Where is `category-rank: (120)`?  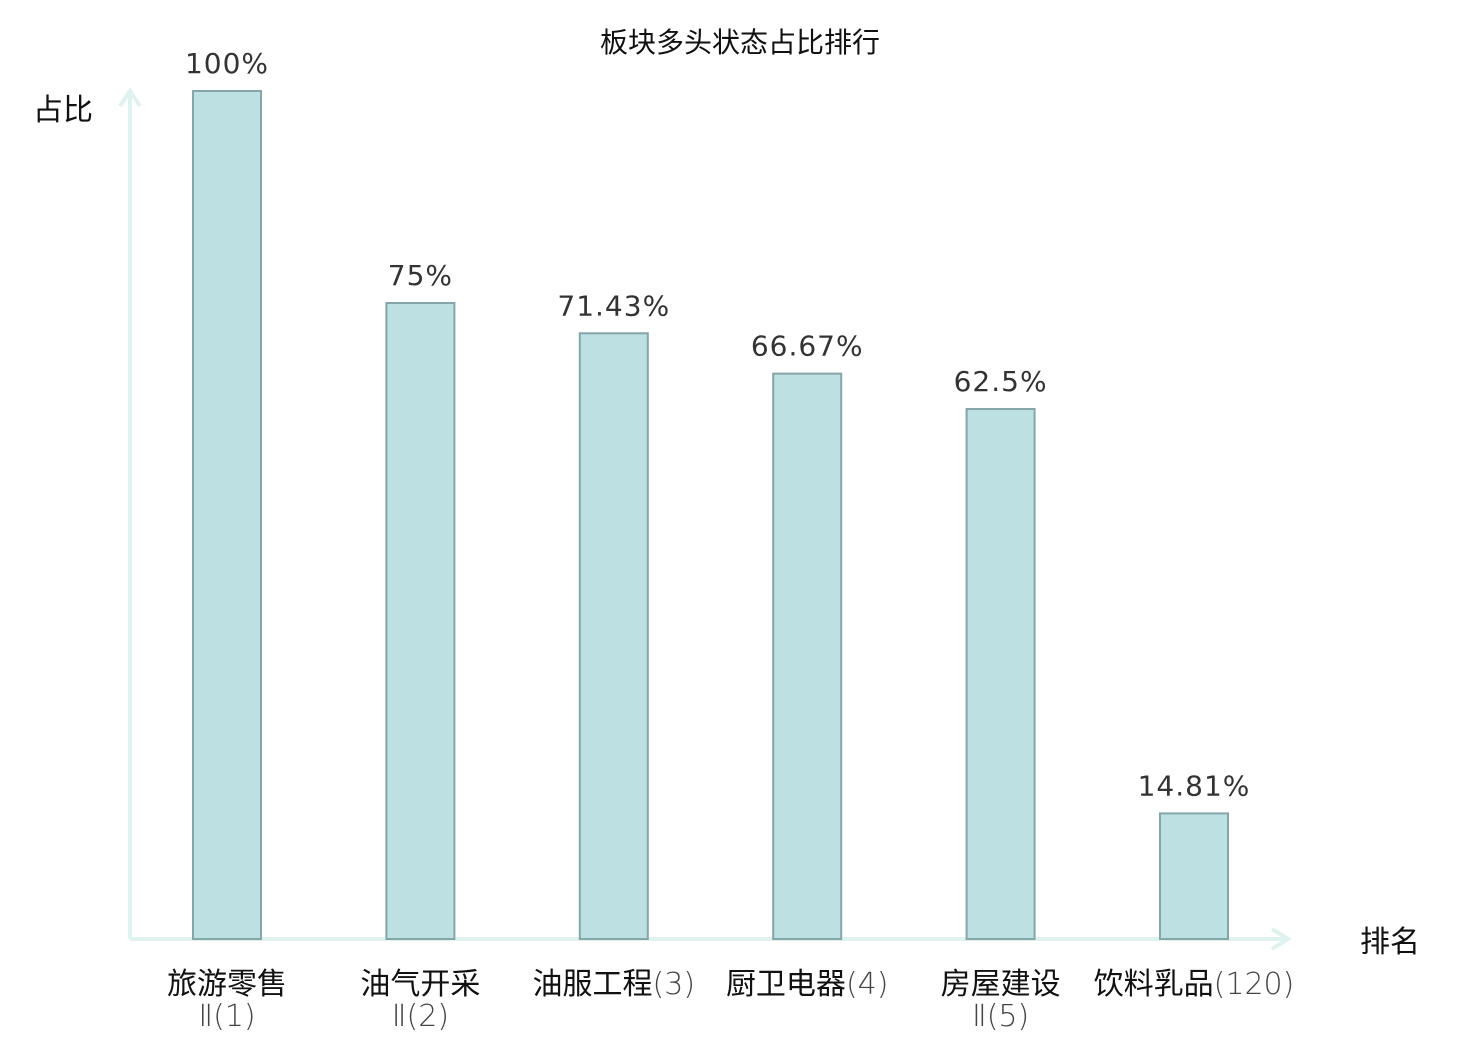
category-rank: (120) is located at coordinates (1254, 984).